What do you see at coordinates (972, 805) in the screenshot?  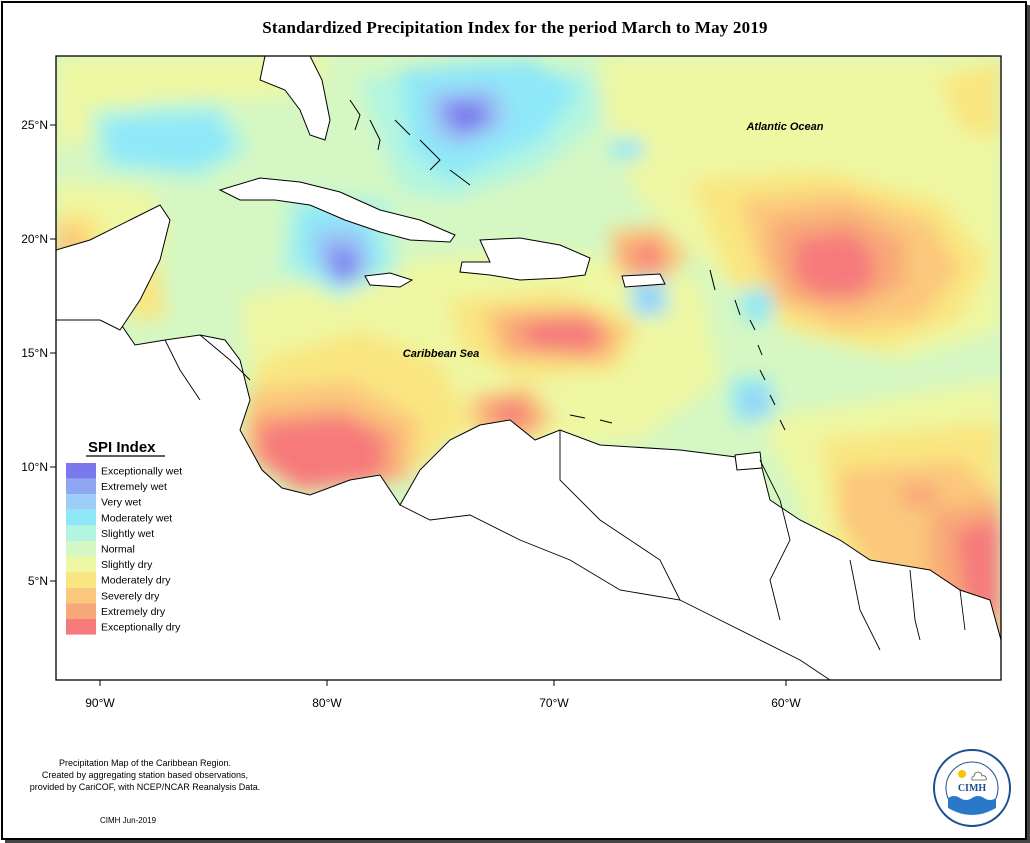 I see `water-icon` at bounding box center [972, 805].